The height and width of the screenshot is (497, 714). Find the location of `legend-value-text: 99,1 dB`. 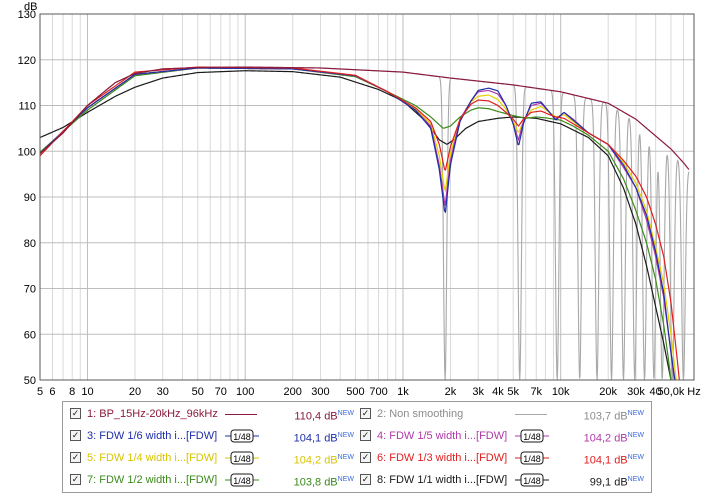

legend-value-text: 99,1 dB is located at coordinates (608, 482).